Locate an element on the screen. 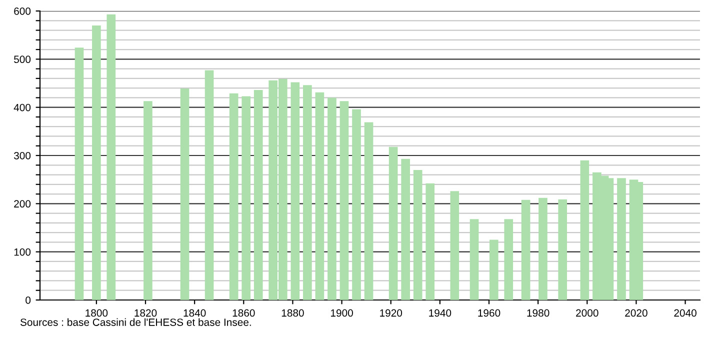 This screenshot has width=710, height=340. x-tick-label: 1940 is located at coordinates (440, 313).